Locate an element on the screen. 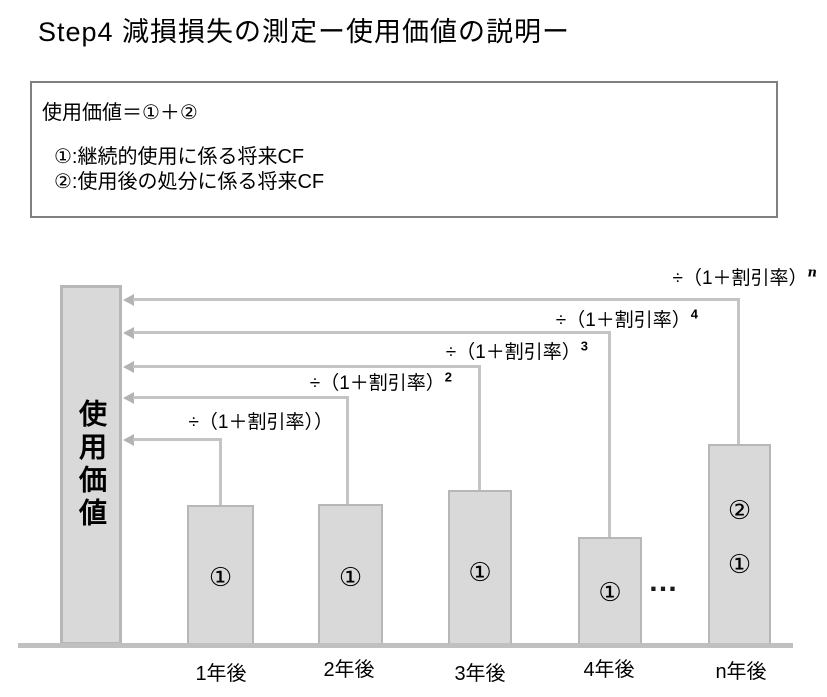  value-in-use-bar: 使用価値 is located at coordinates (91, 465).